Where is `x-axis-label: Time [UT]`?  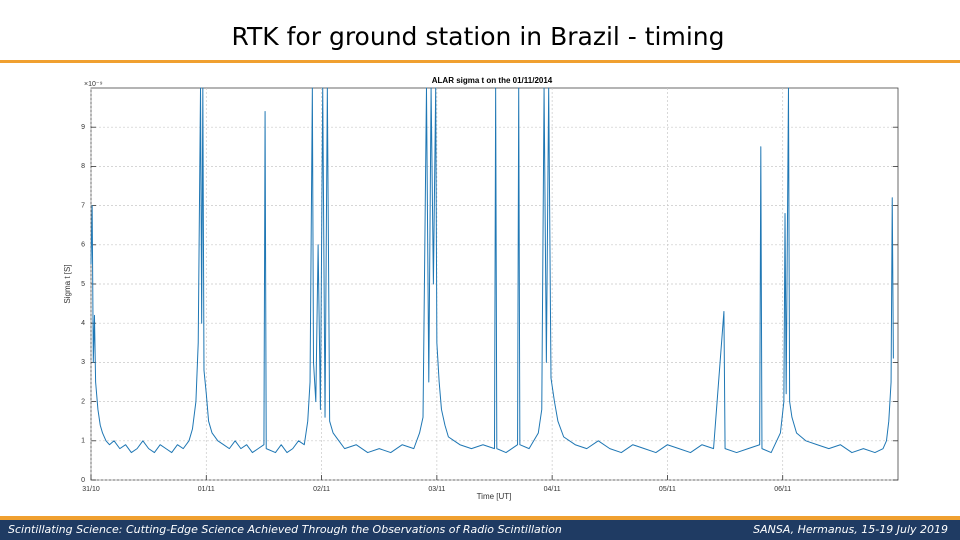
x-axis-label: Time [UT] is located at coordinates (494, 496).